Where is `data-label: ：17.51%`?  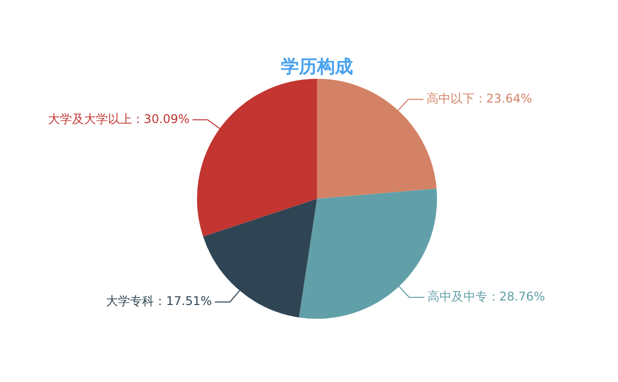 data-label: ：17.51% is located at coordinates (183, 301).